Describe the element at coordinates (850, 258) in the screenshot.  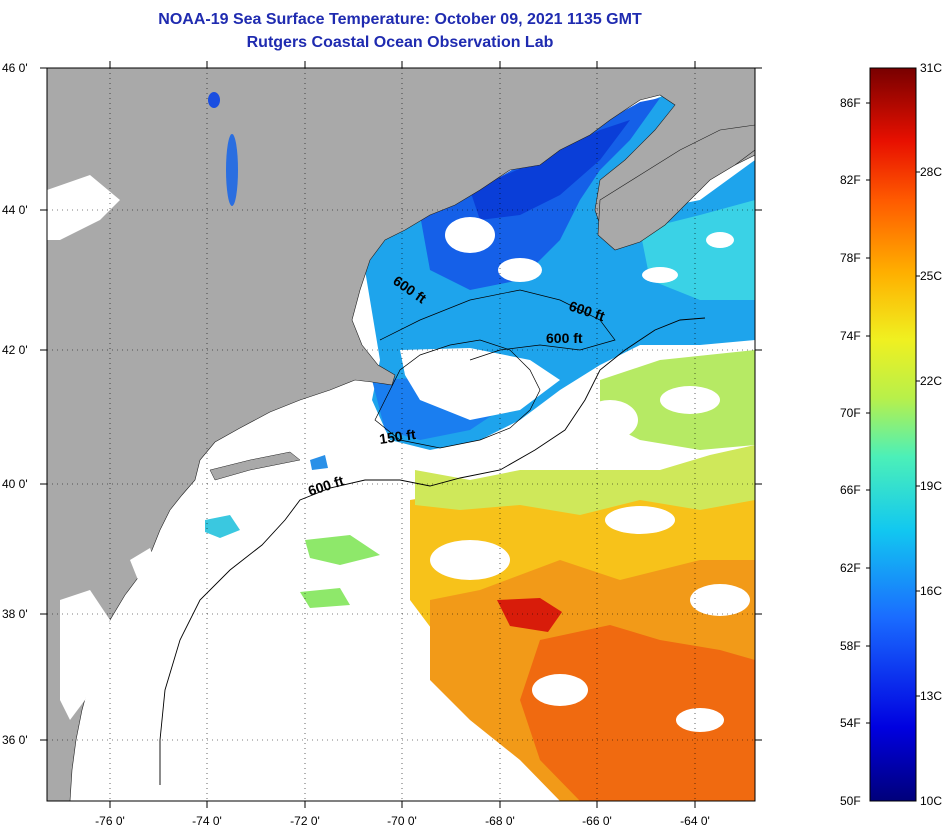
I see `colorbar-label-f: 78F` at that location.